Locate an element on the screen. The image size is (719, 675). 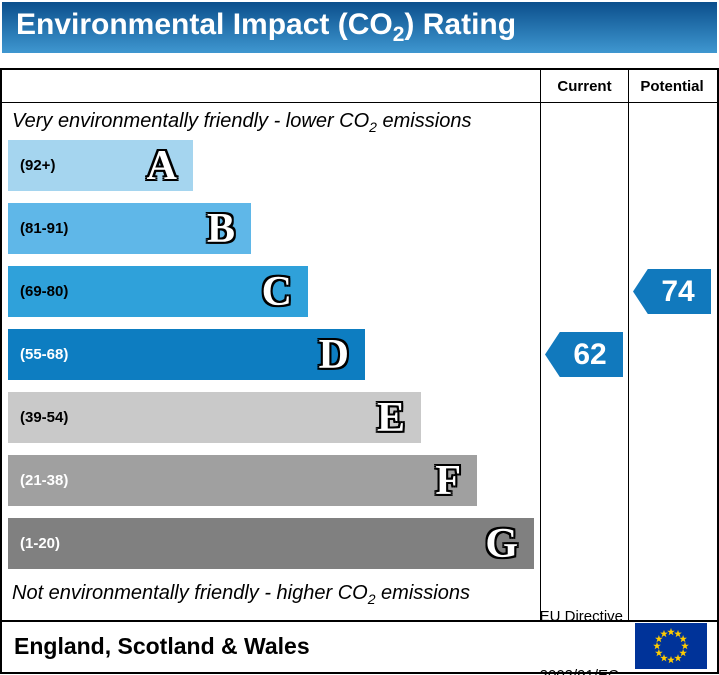
top-note-pre: Very environmentally friendly - lower CO is located at coordinates (191, 121).